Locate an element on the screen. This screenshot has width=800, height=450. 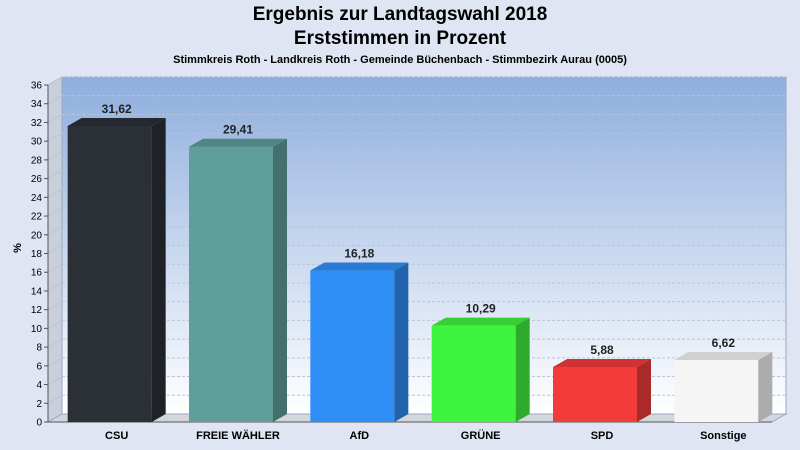
bar-afd is located at coordinates (359, 342).